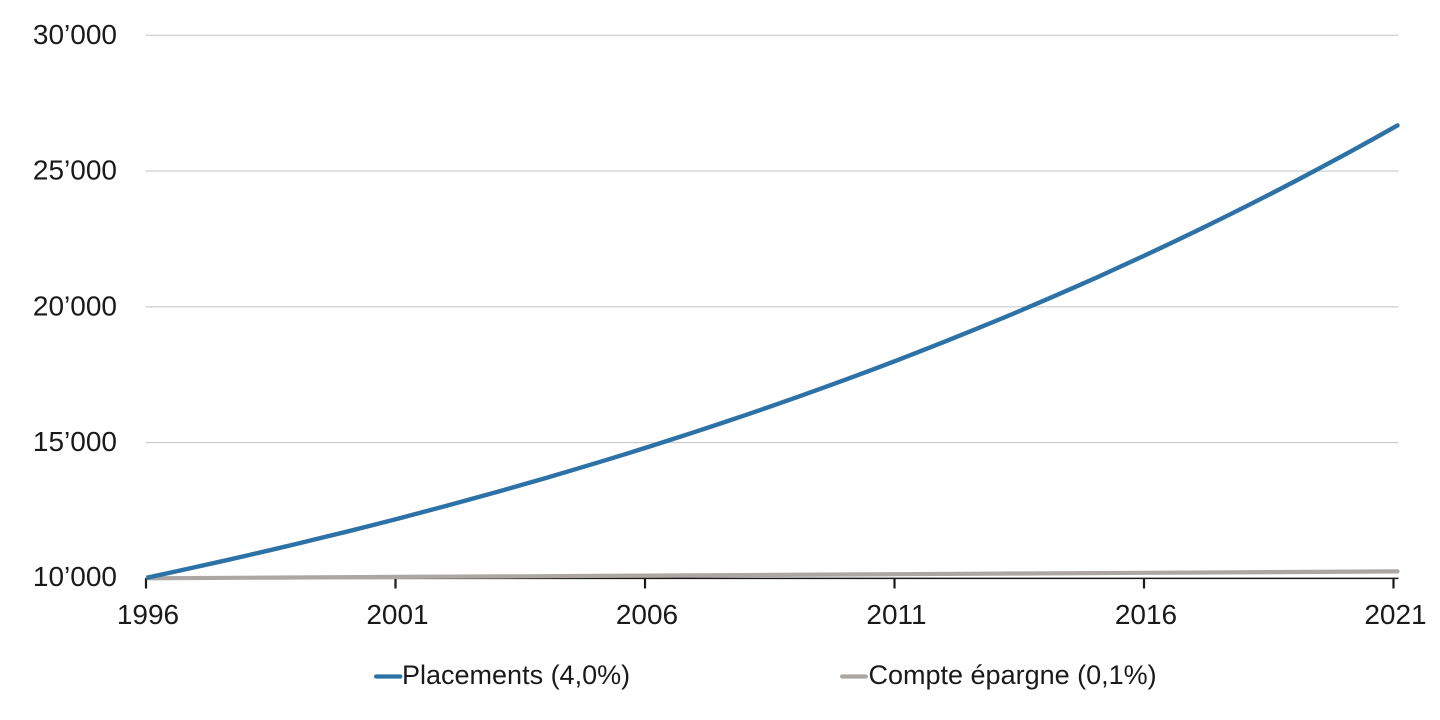 The width and height of the screenshot is (1440, 720). Describe the element at coordinates (397, 614) in the screenshot. I see `svg-text: 2001` at that location.